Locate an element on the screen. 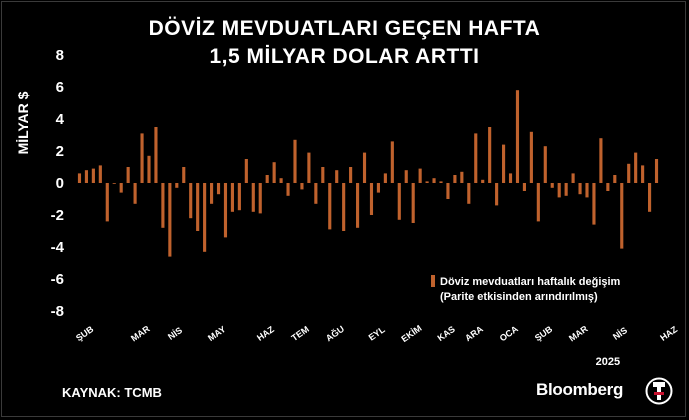 This screenshot has height=420, width=689. y-tick-label: 4 is located at coordinates (60, 119).